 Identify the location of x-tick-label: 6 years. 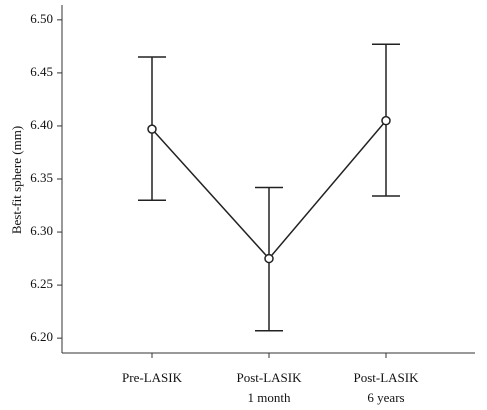
(385, 397).